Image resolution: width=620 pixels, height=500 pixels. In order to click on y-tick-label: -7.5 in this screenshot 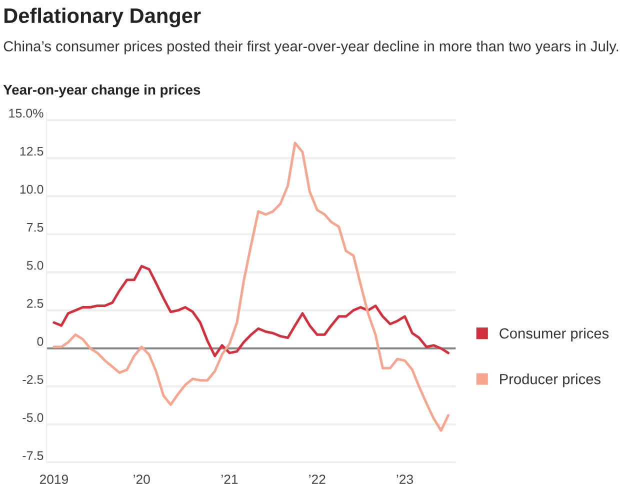, I will do `click(33, 455)`.